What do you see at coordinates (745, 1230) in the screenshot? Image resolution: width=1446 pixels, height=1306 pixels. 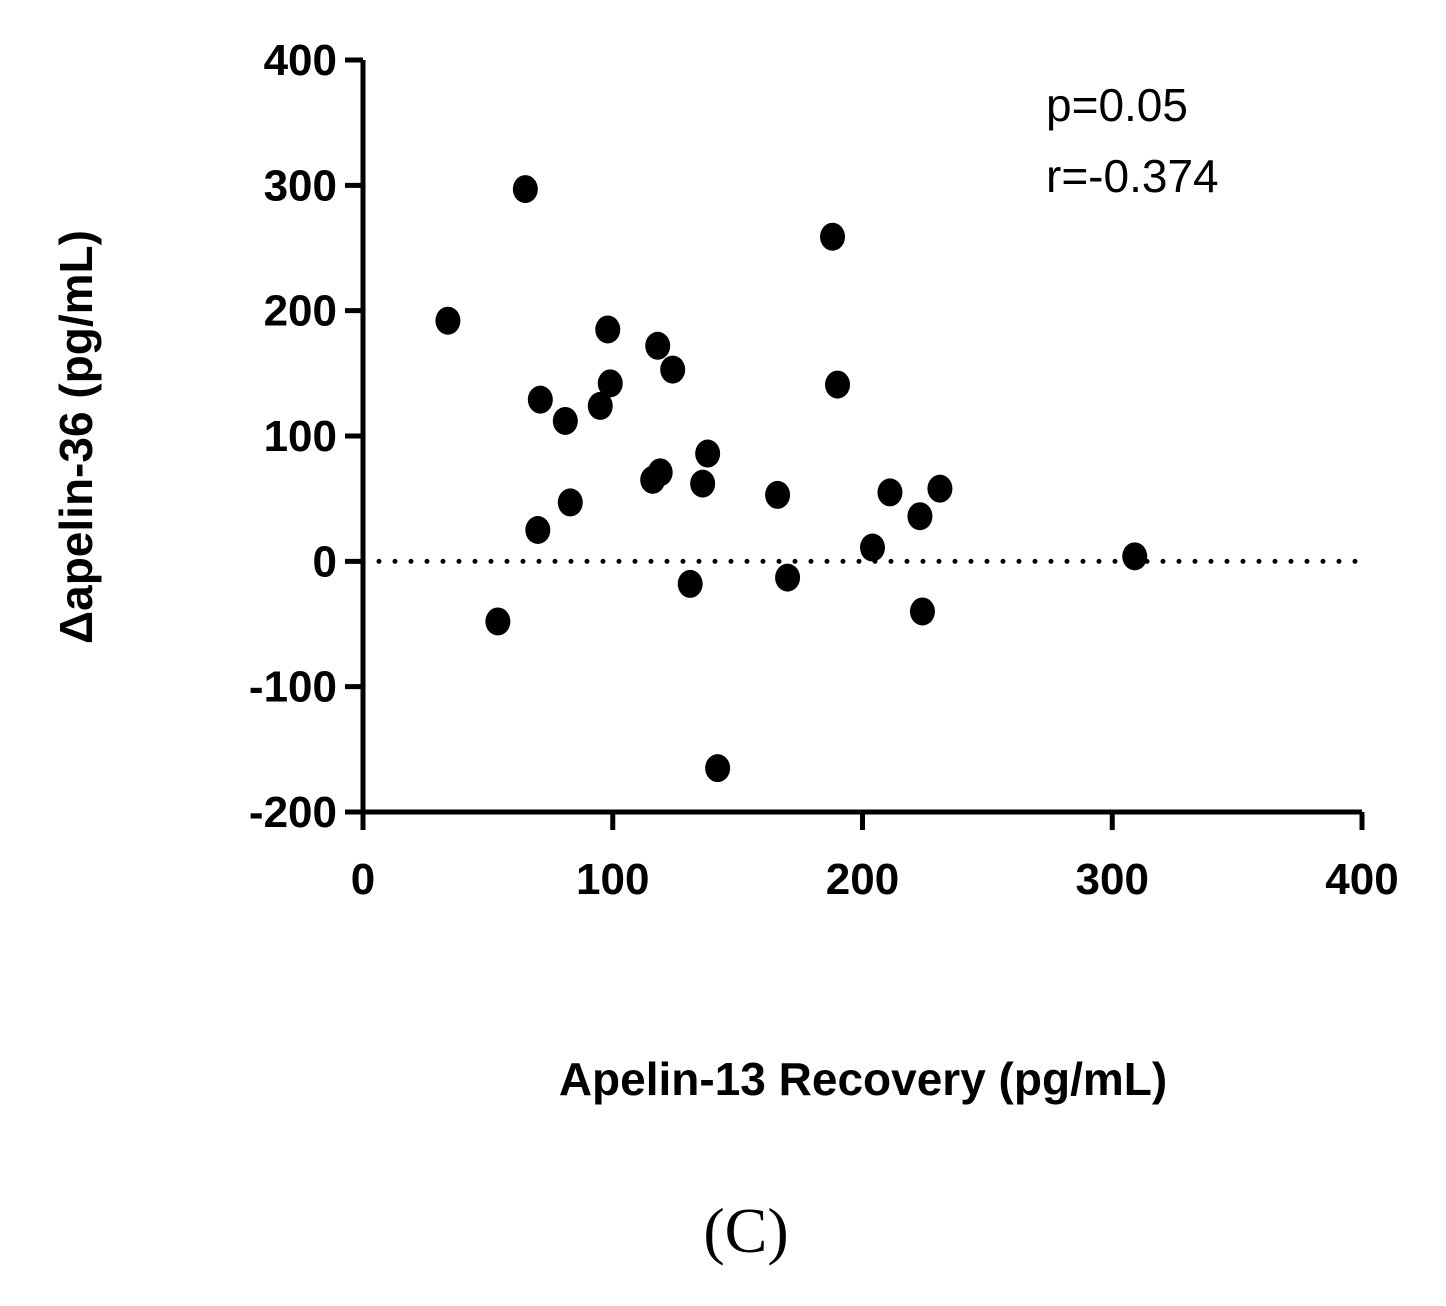 I see `panel-label: (C)` at bounding box center [745, 1230].